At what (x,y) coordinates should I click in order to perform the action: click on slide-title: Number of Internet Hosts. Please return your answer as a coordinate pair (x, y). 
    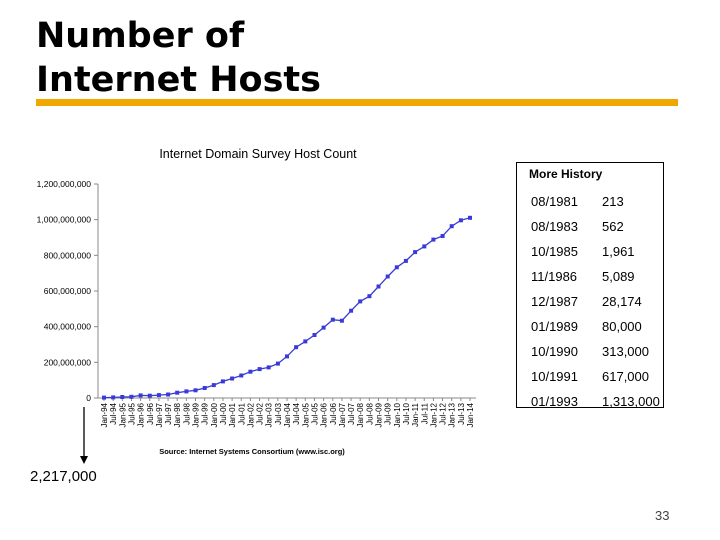
    Looking at the image, I should click on (178, 58).